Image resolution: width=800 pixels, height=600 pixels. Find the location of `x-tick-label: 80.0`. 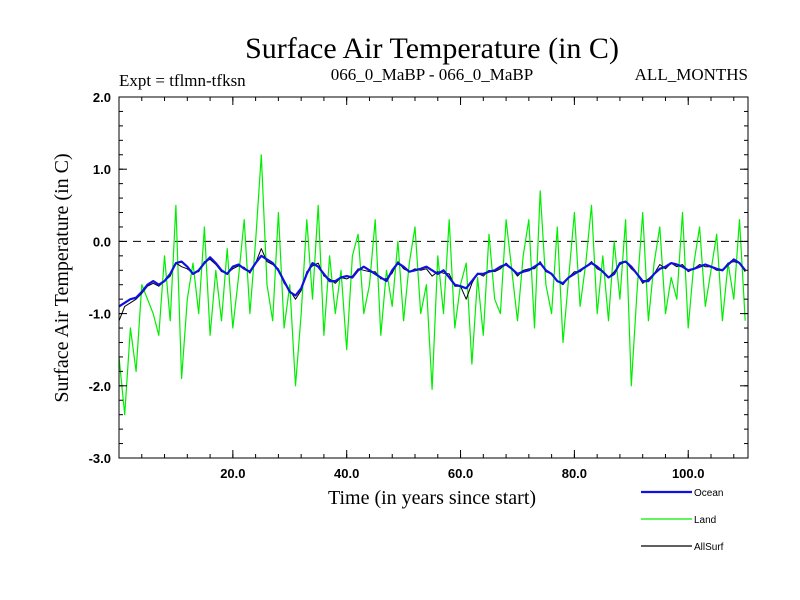

x-tick-label: 80.0 is located at coordinates (574, 473).